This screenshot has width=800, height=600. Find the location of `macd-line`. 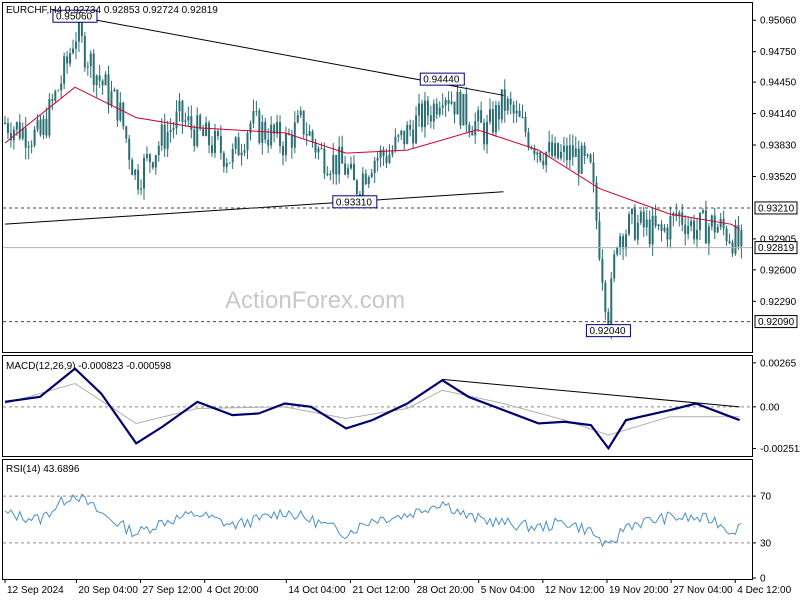

macd-line is located at coordinates (372, 409).